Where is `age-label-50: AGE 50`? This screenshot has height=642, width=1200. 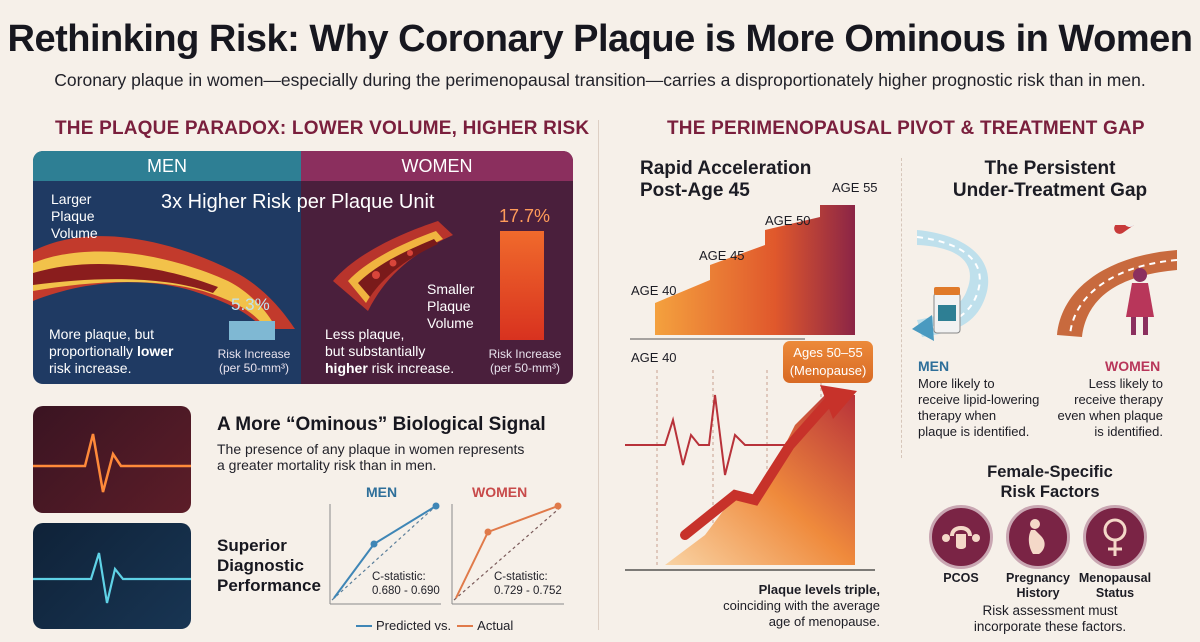
age-label-50: AGE 50 is located at coordinates (788, 220).